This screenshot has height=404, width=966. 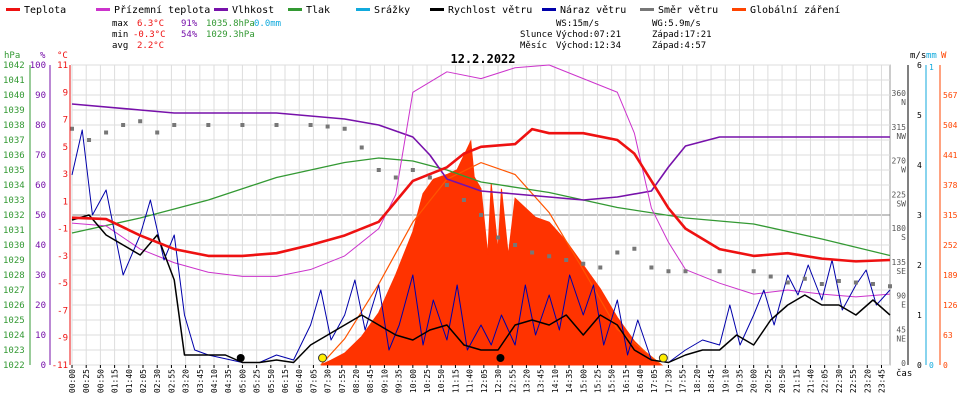 What do you see at coordinates (299, 381) in the screenshot?
I see `x-tick-label: 06:40` at bounding box center [299, 381].